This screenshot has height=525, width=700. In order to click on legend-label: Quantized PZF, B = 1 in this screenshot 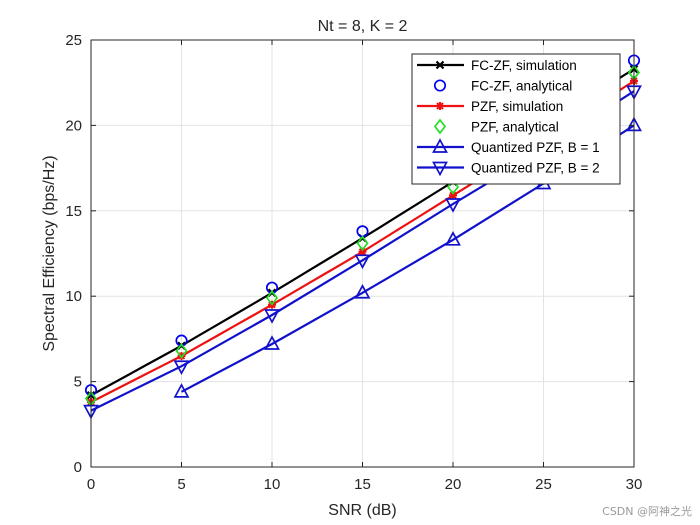, I will do `click(535, 147)`.